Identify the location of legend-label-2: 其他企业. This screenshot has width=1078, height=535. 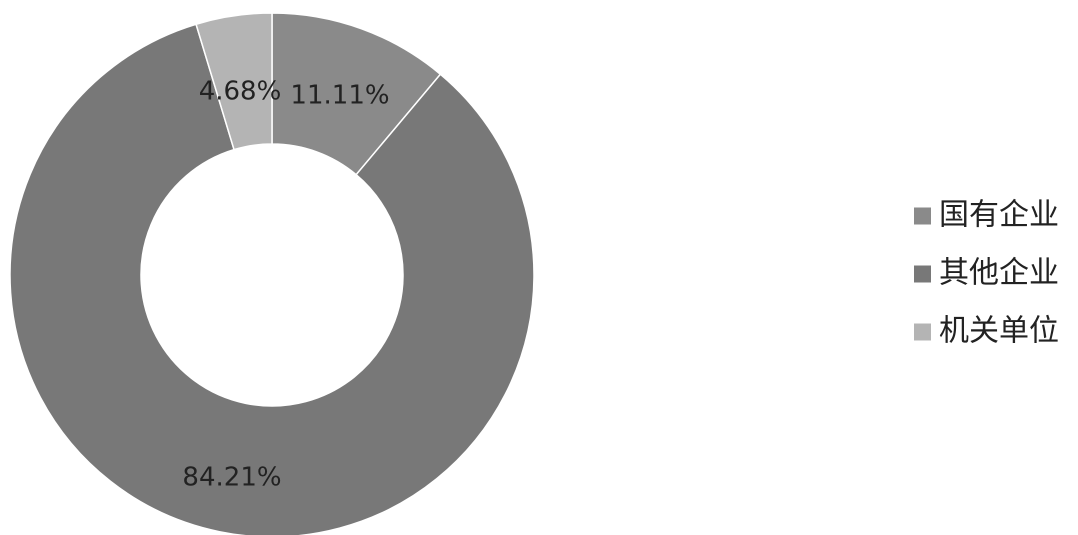
(999, 273).